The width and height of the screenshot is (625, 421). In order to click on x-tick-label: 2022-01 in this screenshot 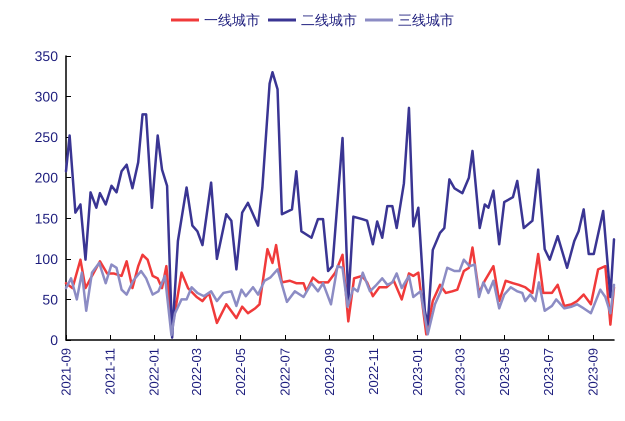, I will do `click(154, 372)`.